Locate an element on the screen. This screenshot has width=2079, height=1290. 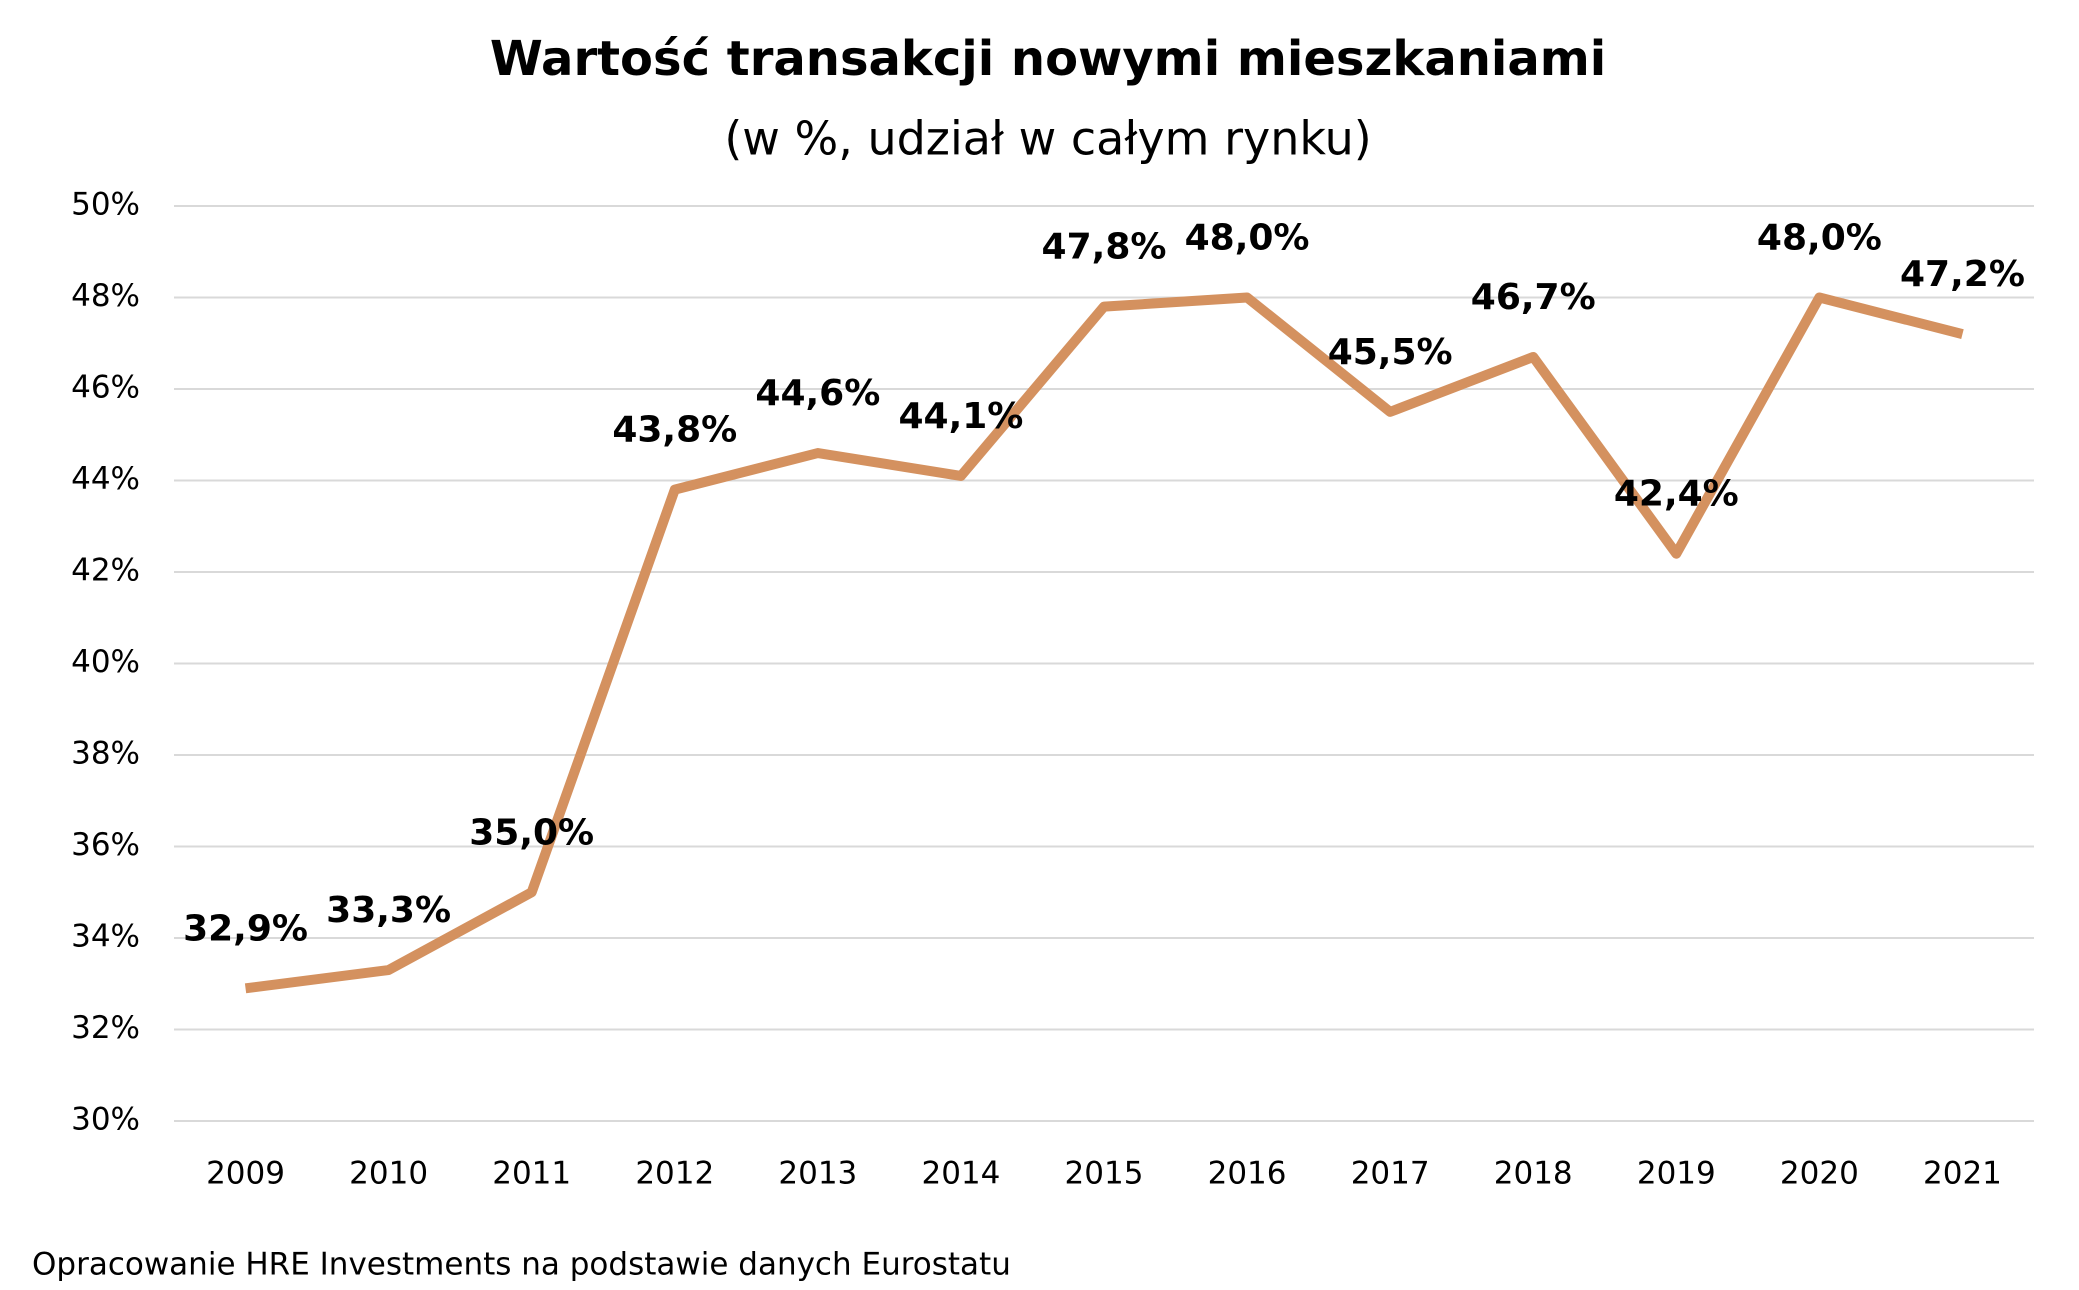
data-label: 33,3% is located at coordinates (388, 910).